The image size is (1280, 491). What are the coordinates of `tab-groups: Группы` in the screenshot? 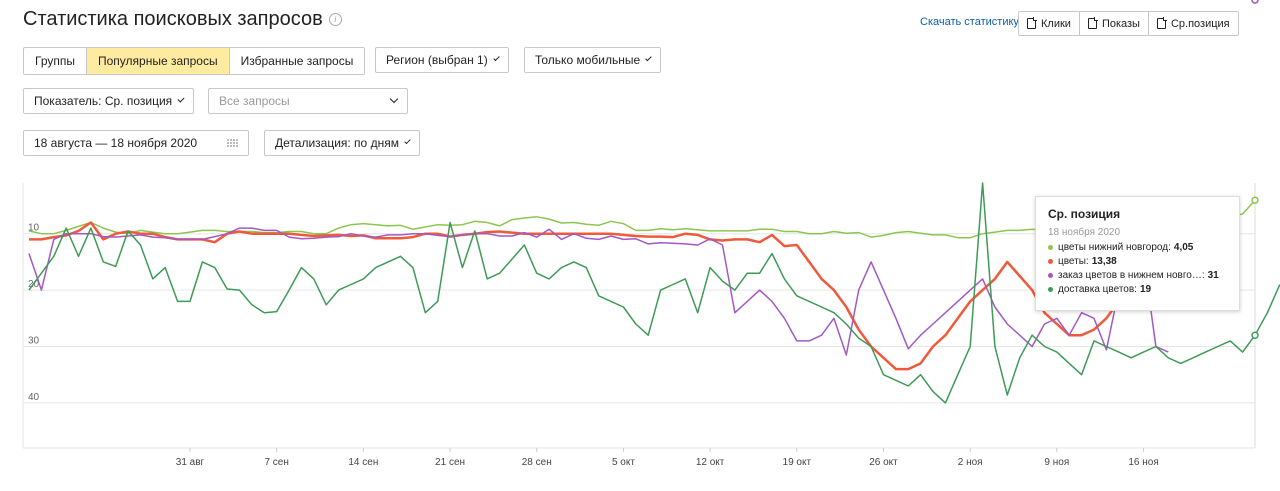 It's located at (55, 61).